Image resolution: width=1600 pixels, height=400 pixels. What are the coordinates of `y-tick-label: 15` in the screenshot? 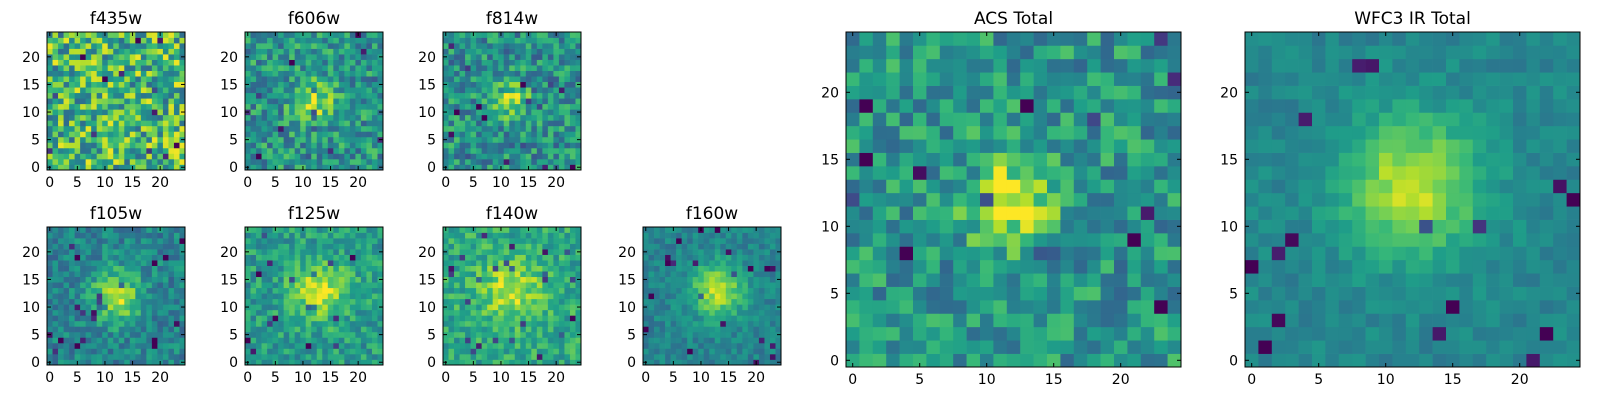 It's located at (31, 85).